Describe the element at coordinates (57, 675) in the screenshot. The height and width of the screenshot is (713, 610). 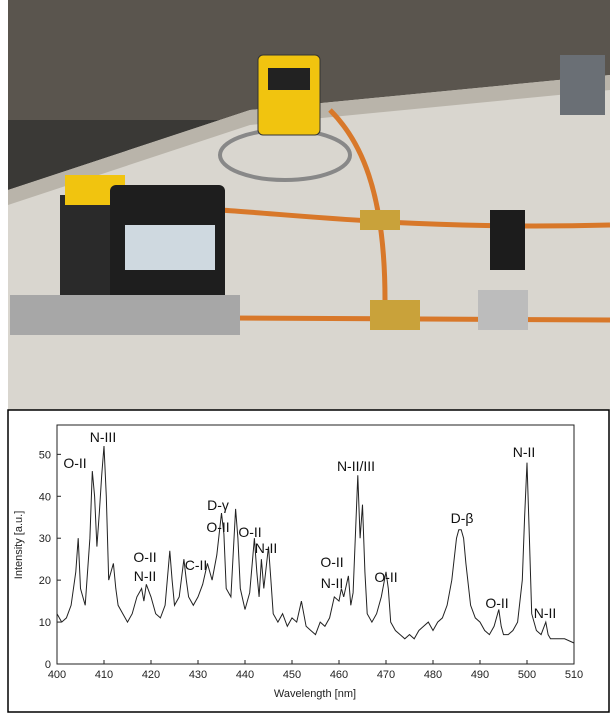
I see `x-tick-label: 400` at that location.